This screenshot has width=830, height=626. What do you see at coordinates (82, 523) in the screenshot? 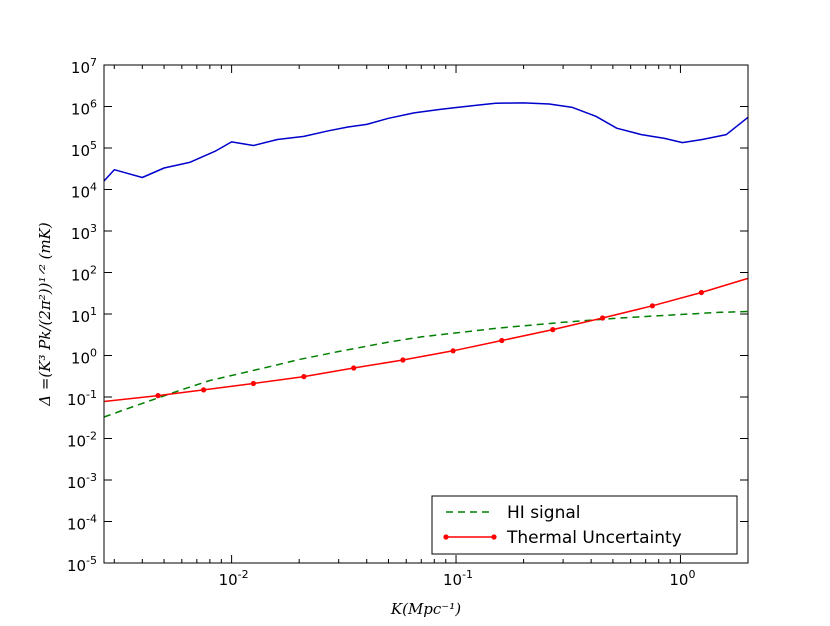
I see `y-tick-label: 10⁻⁴` at bounding box center [82, 523].